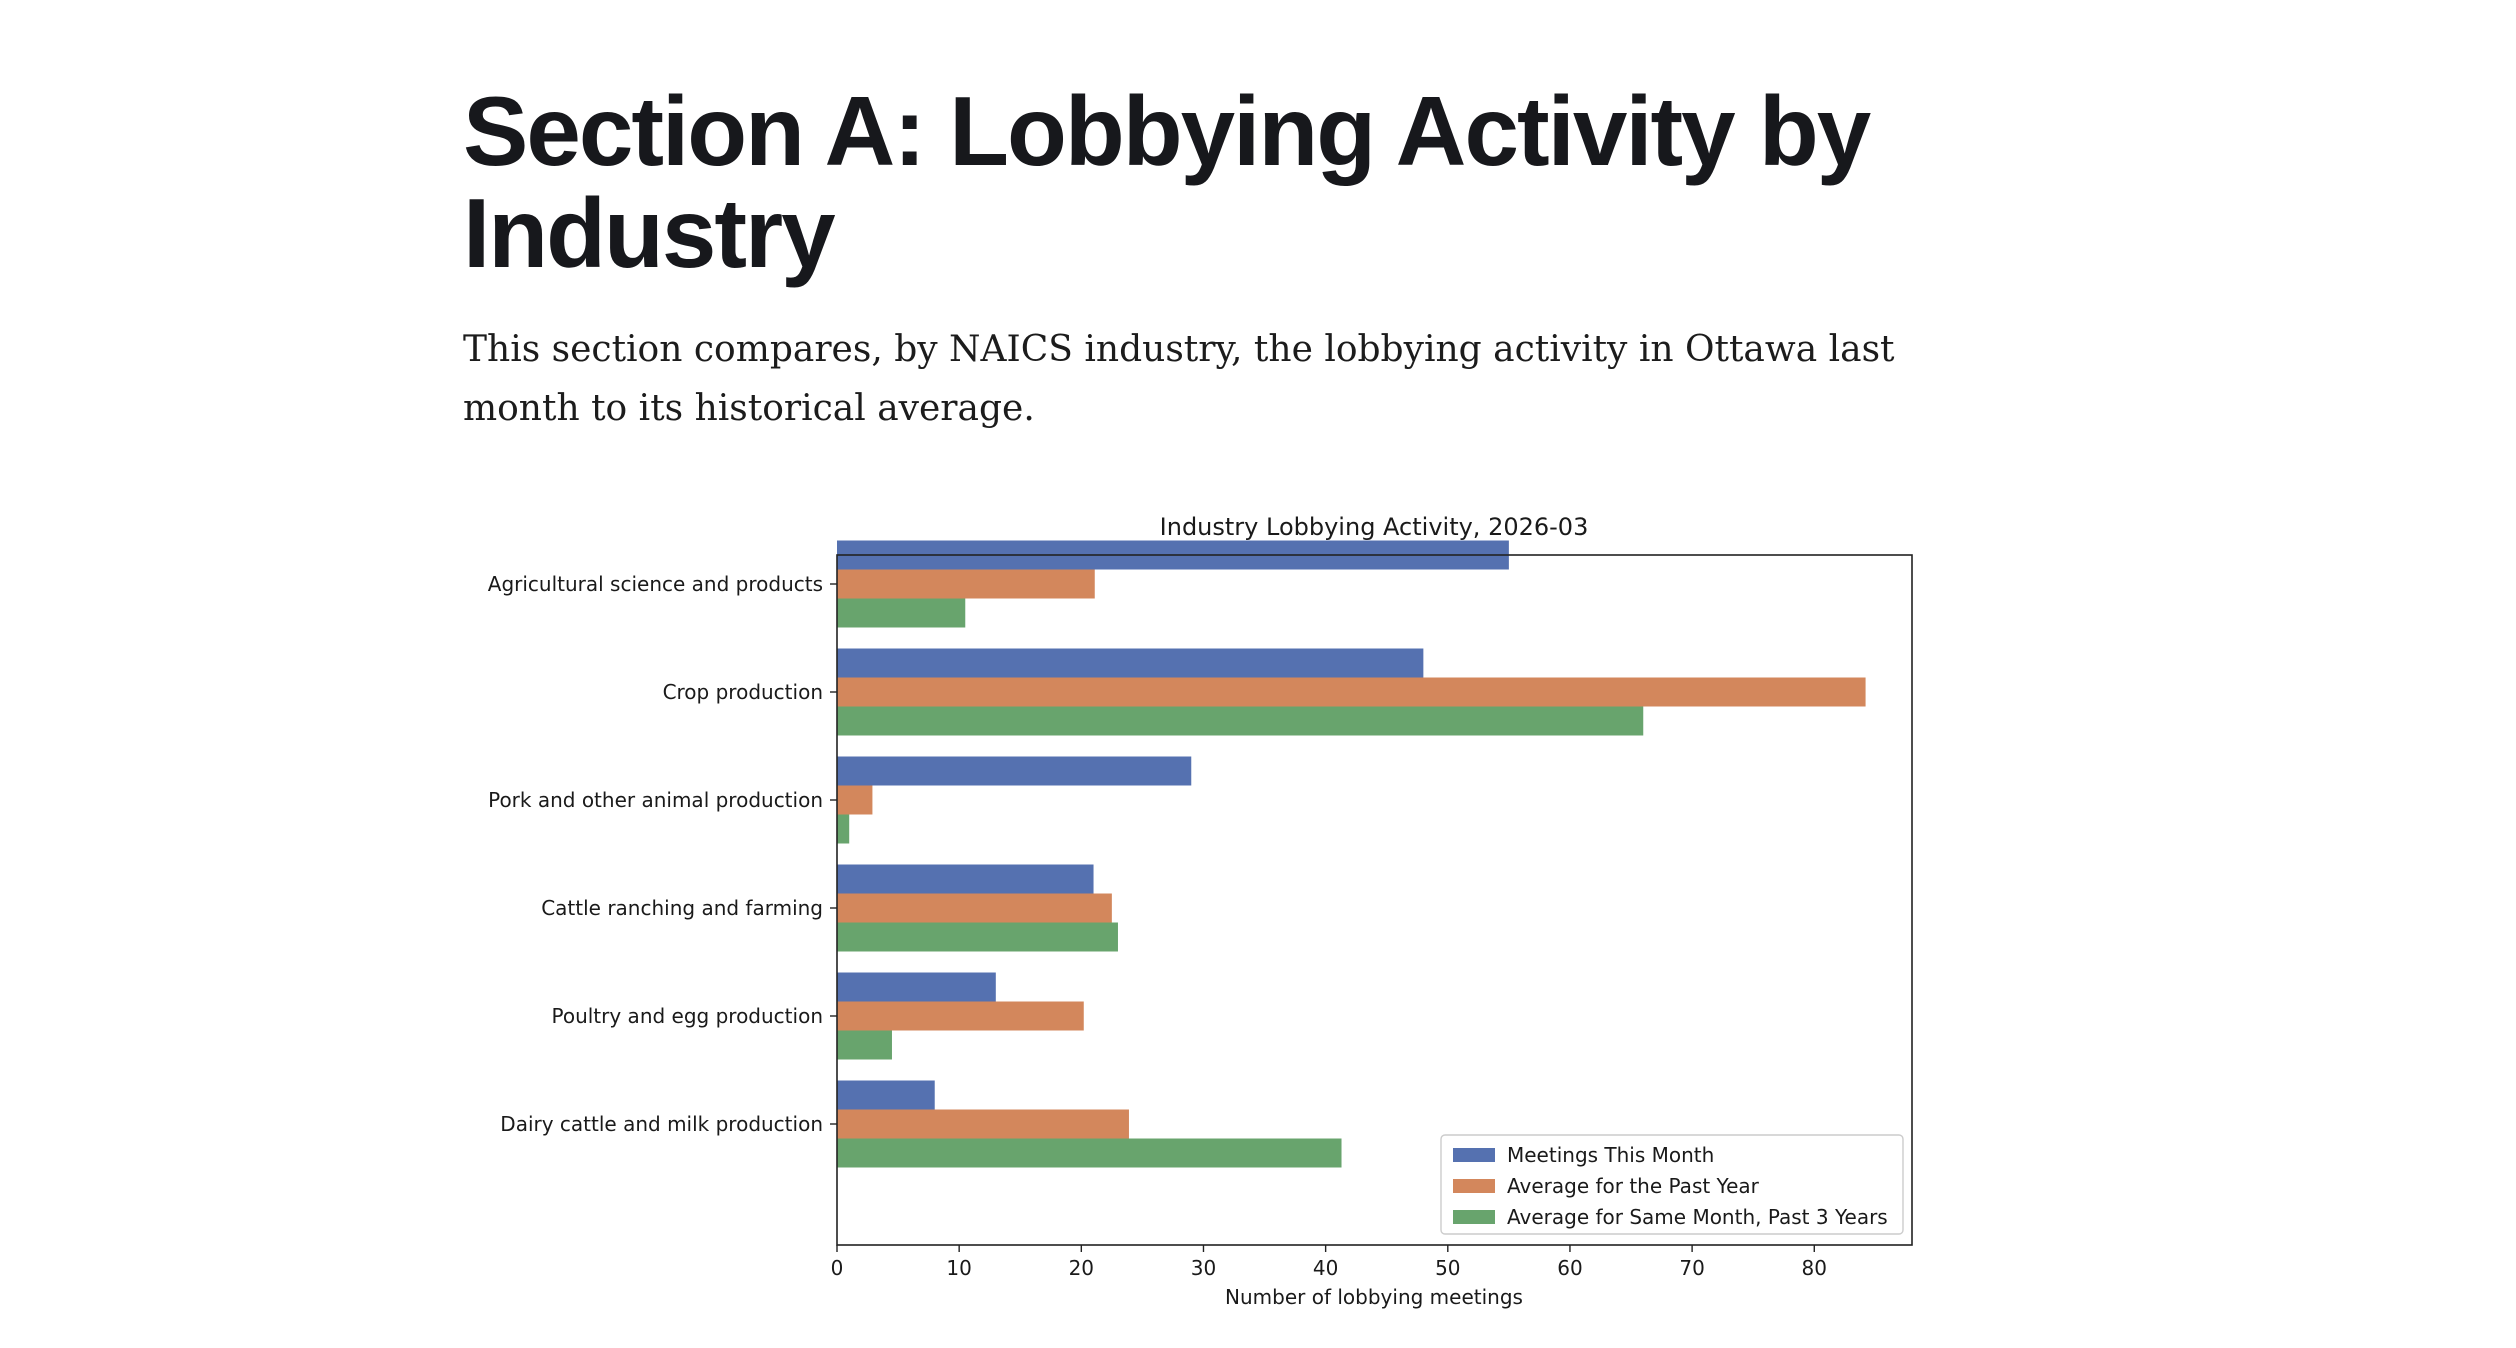  I want to click on x-tick-label: 80, so click(1814, 1268).